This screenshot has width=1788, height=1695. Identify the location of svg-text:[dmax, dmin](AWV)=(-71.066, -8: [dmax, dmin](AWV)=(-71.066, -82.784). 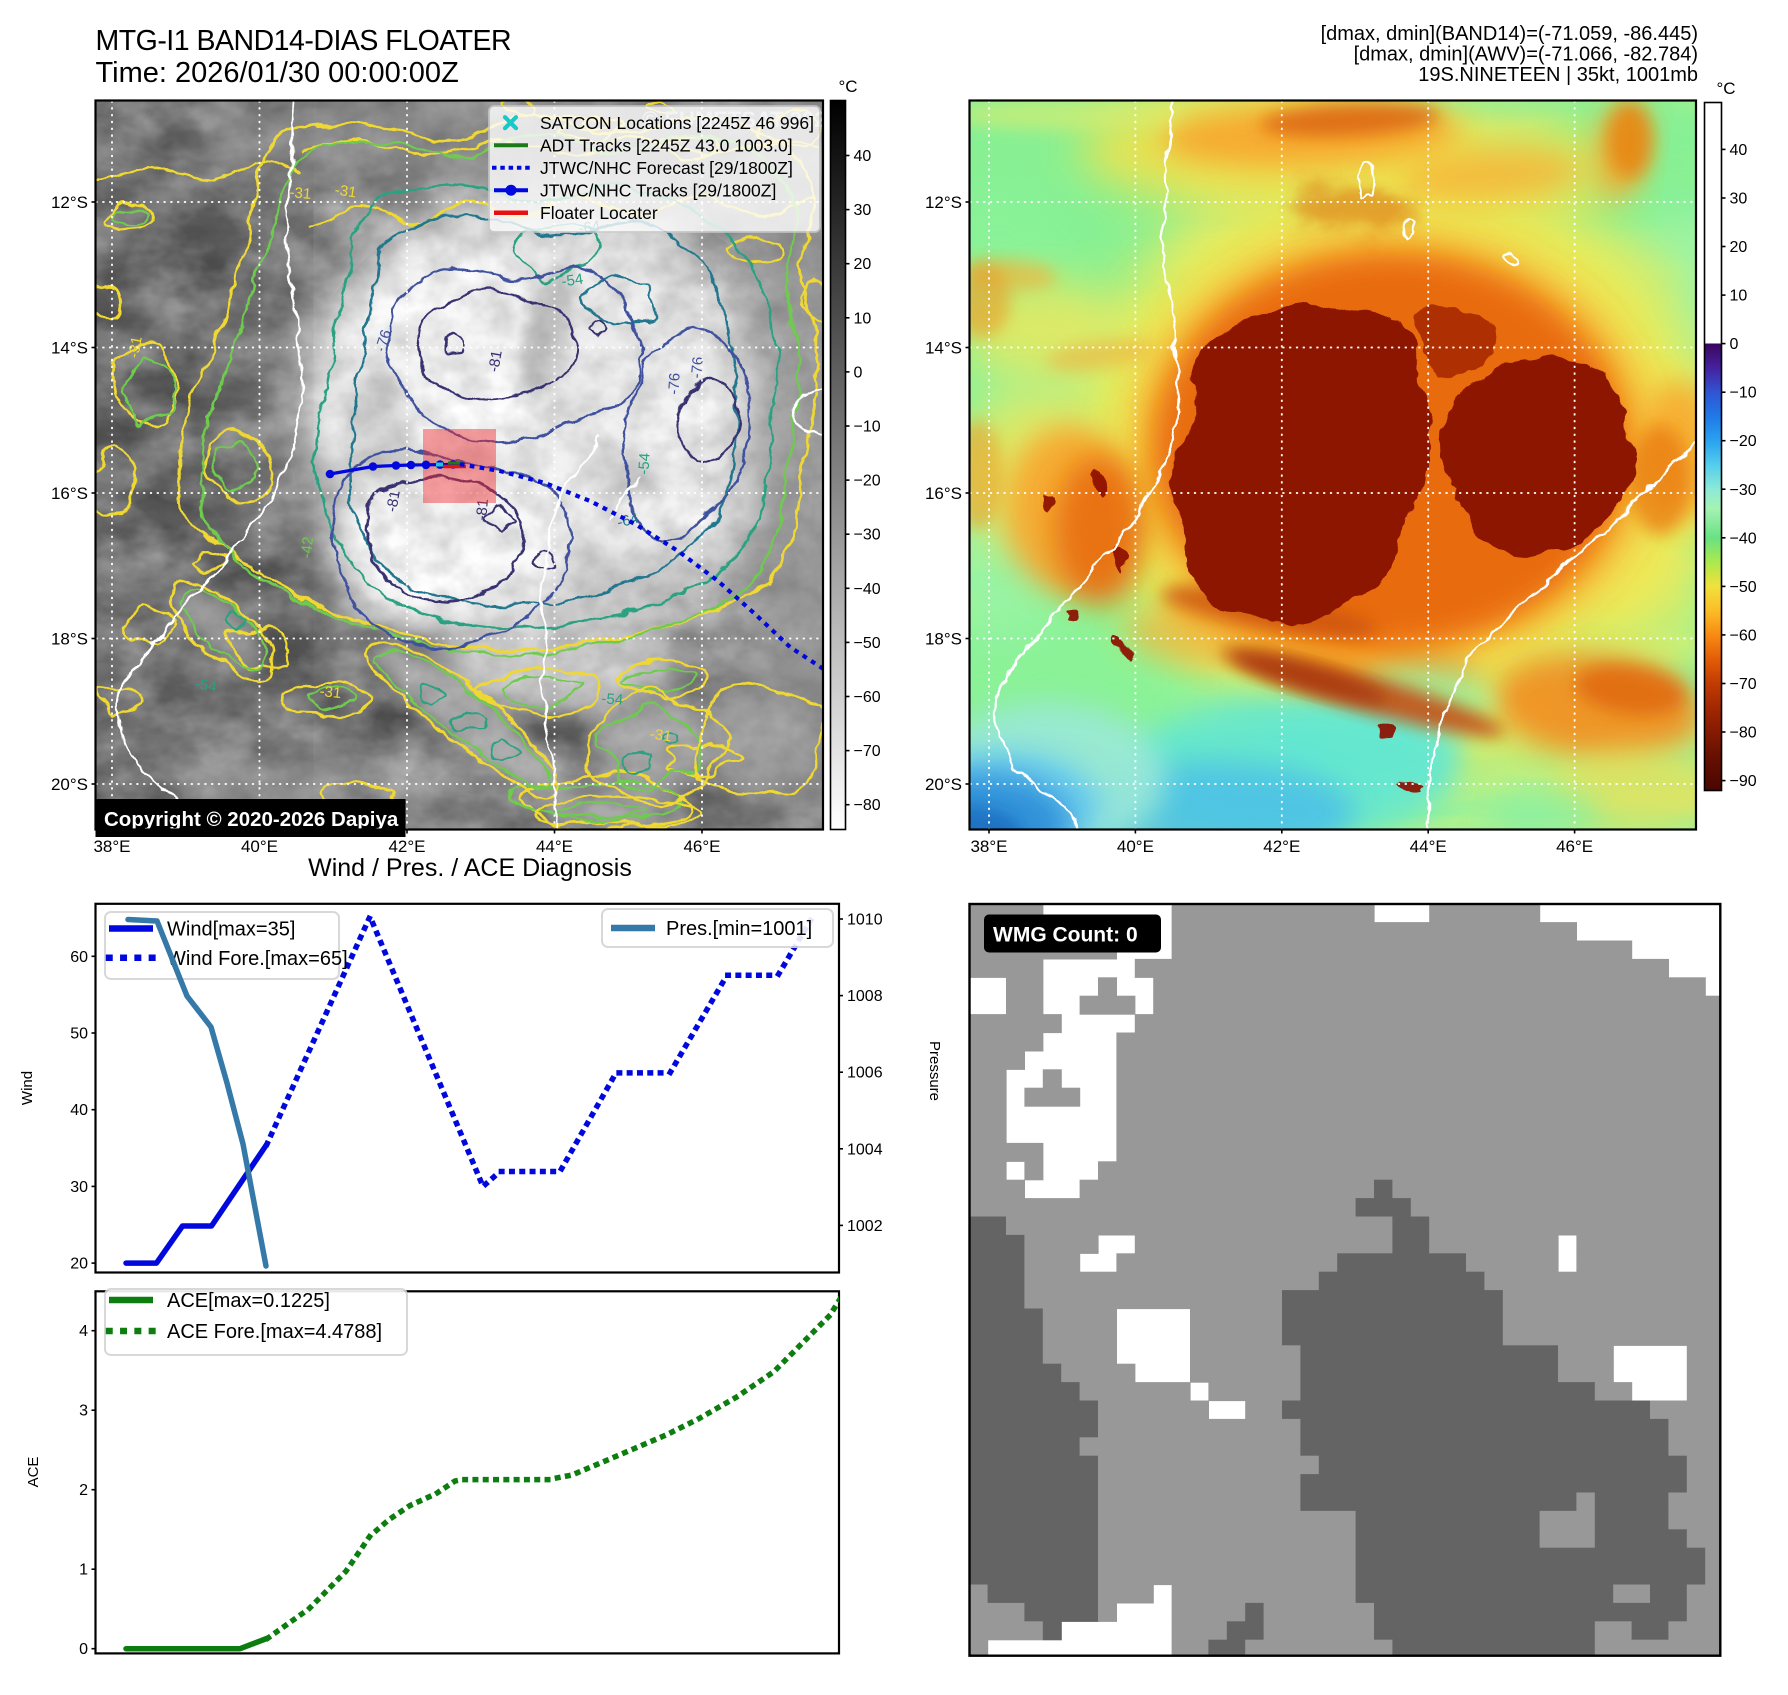
(1526, 55).